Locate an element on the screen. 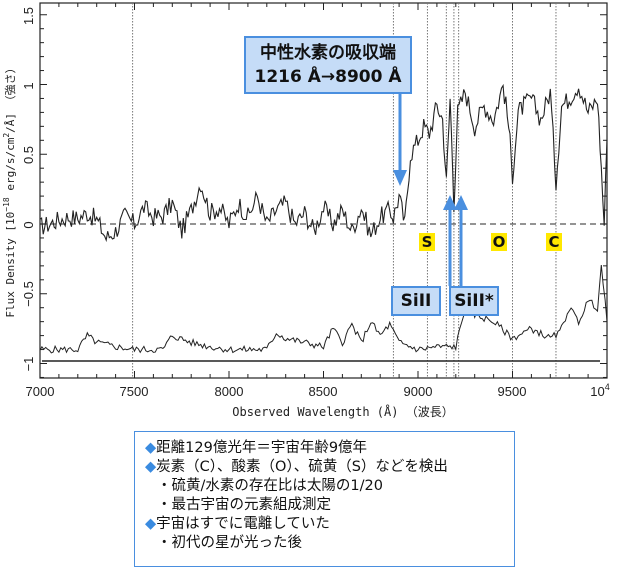 The width and height of the screenshot is (620, 570). hi-absorption-edge-callout: 中性水素の吸収端 1216 Å→8900 Å is located at coordinates (328, 65).